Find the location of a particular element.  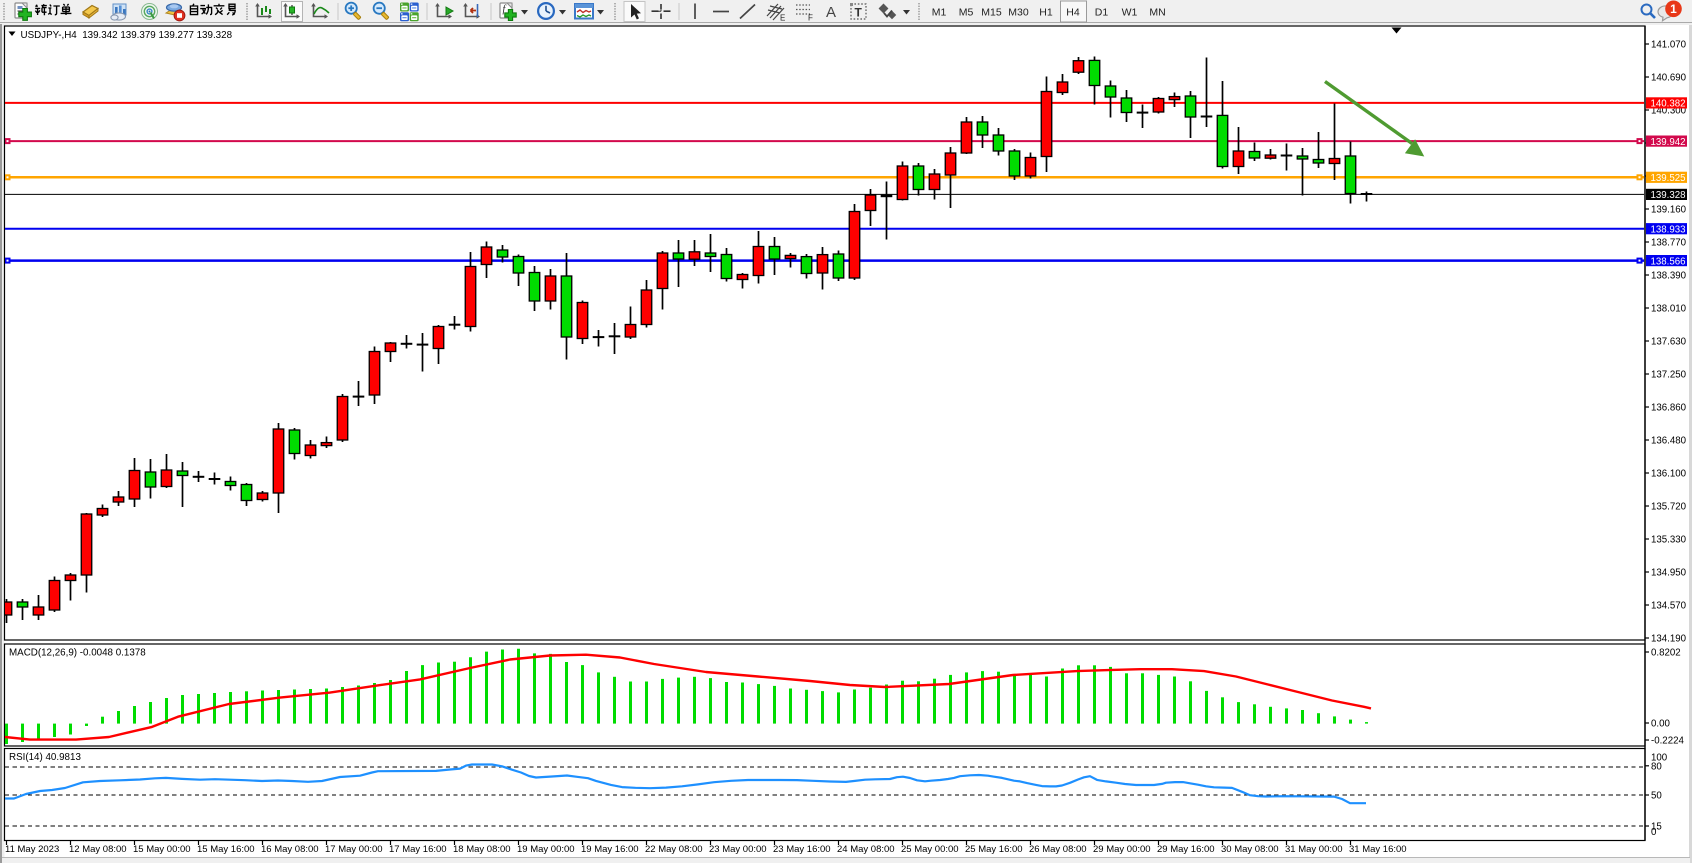

svg-text: 136.480 is located at coordinates (1669, 441).